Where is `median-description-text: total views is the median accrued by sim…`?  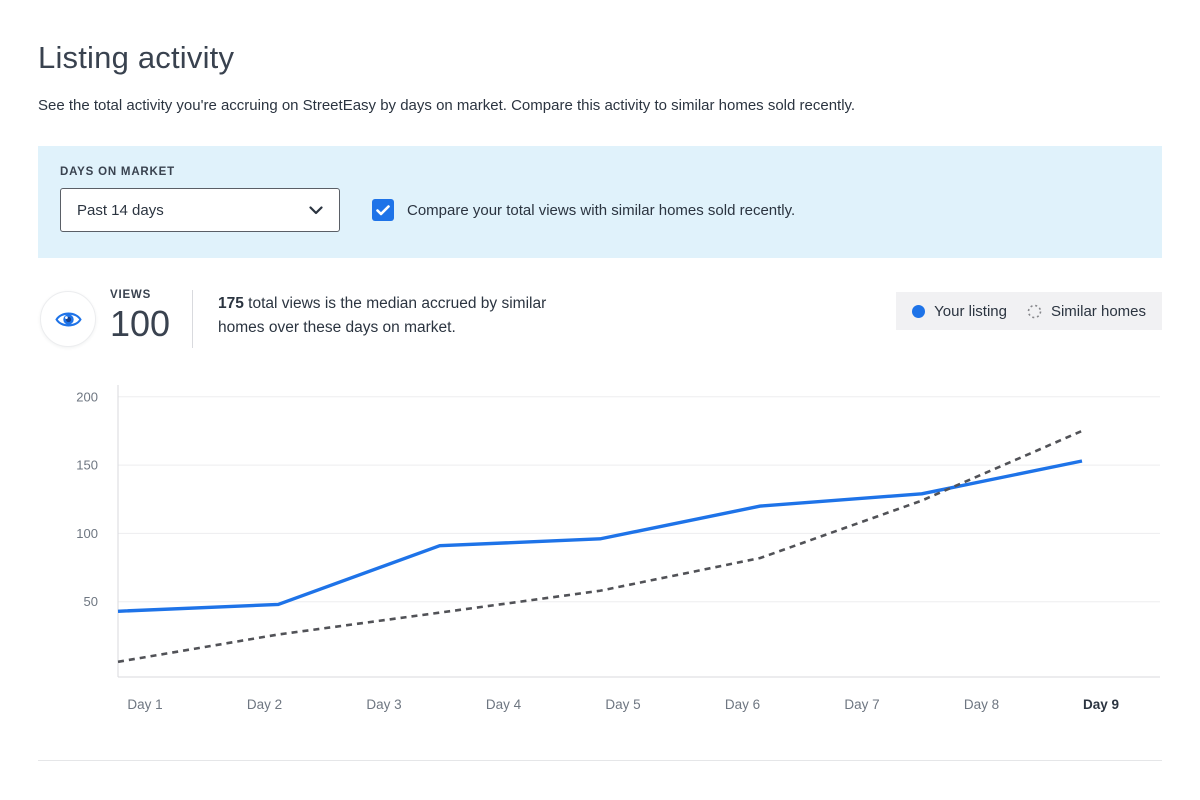
median-description-text: total views is the median accrued by sim… is located at coordinates (382, 315).